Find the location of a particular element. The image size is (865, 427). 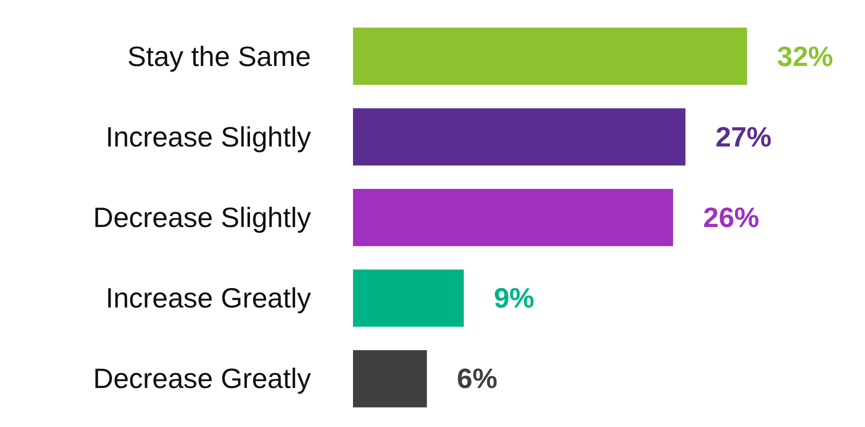

data-label: 9% is located at coordinates (514, 298).